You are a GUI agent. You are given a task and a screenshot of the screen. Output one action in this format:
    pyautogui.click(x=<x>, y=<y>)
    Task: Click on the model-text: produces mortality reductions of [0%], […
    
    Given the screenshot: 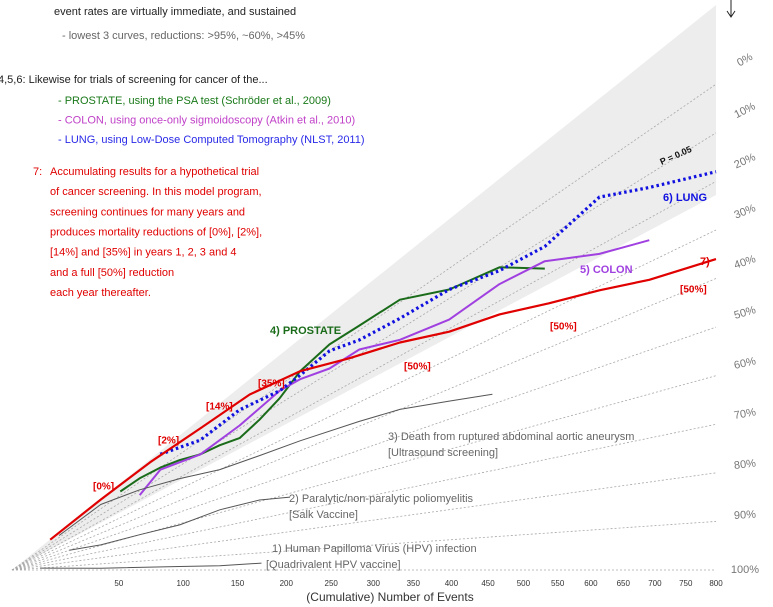 What is the action you would take?
    pyautogui.click(x=156, y=233)
    